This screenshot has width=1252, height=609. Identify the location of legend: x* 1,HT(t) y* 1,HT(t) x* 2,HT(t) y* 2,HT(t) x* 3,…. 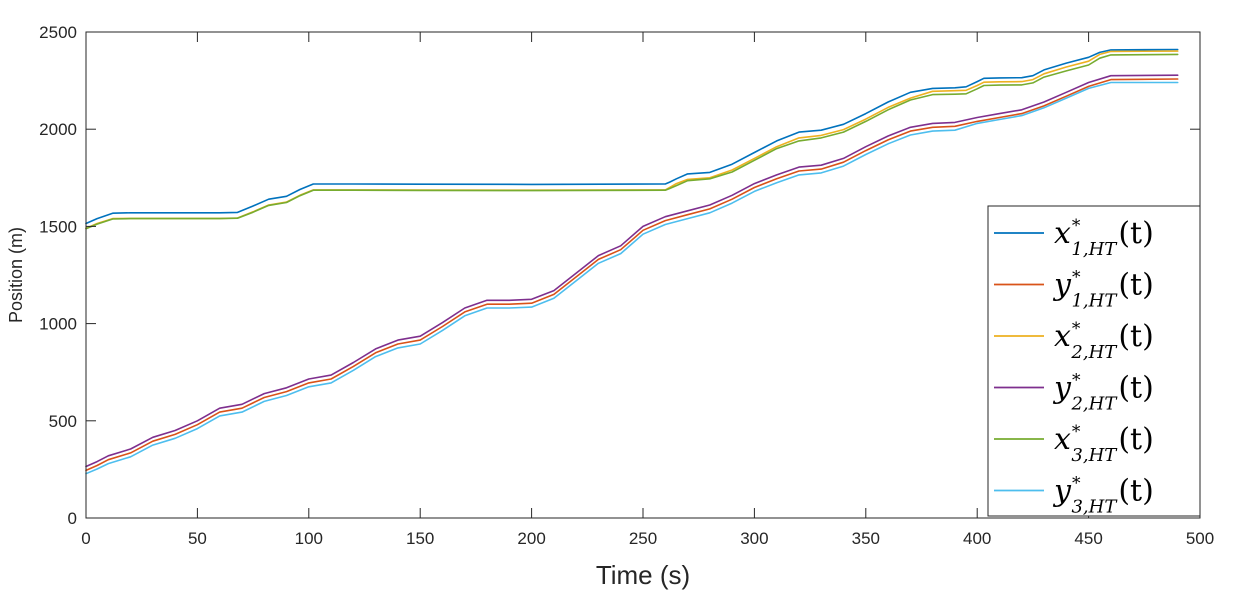
(1094, 361).